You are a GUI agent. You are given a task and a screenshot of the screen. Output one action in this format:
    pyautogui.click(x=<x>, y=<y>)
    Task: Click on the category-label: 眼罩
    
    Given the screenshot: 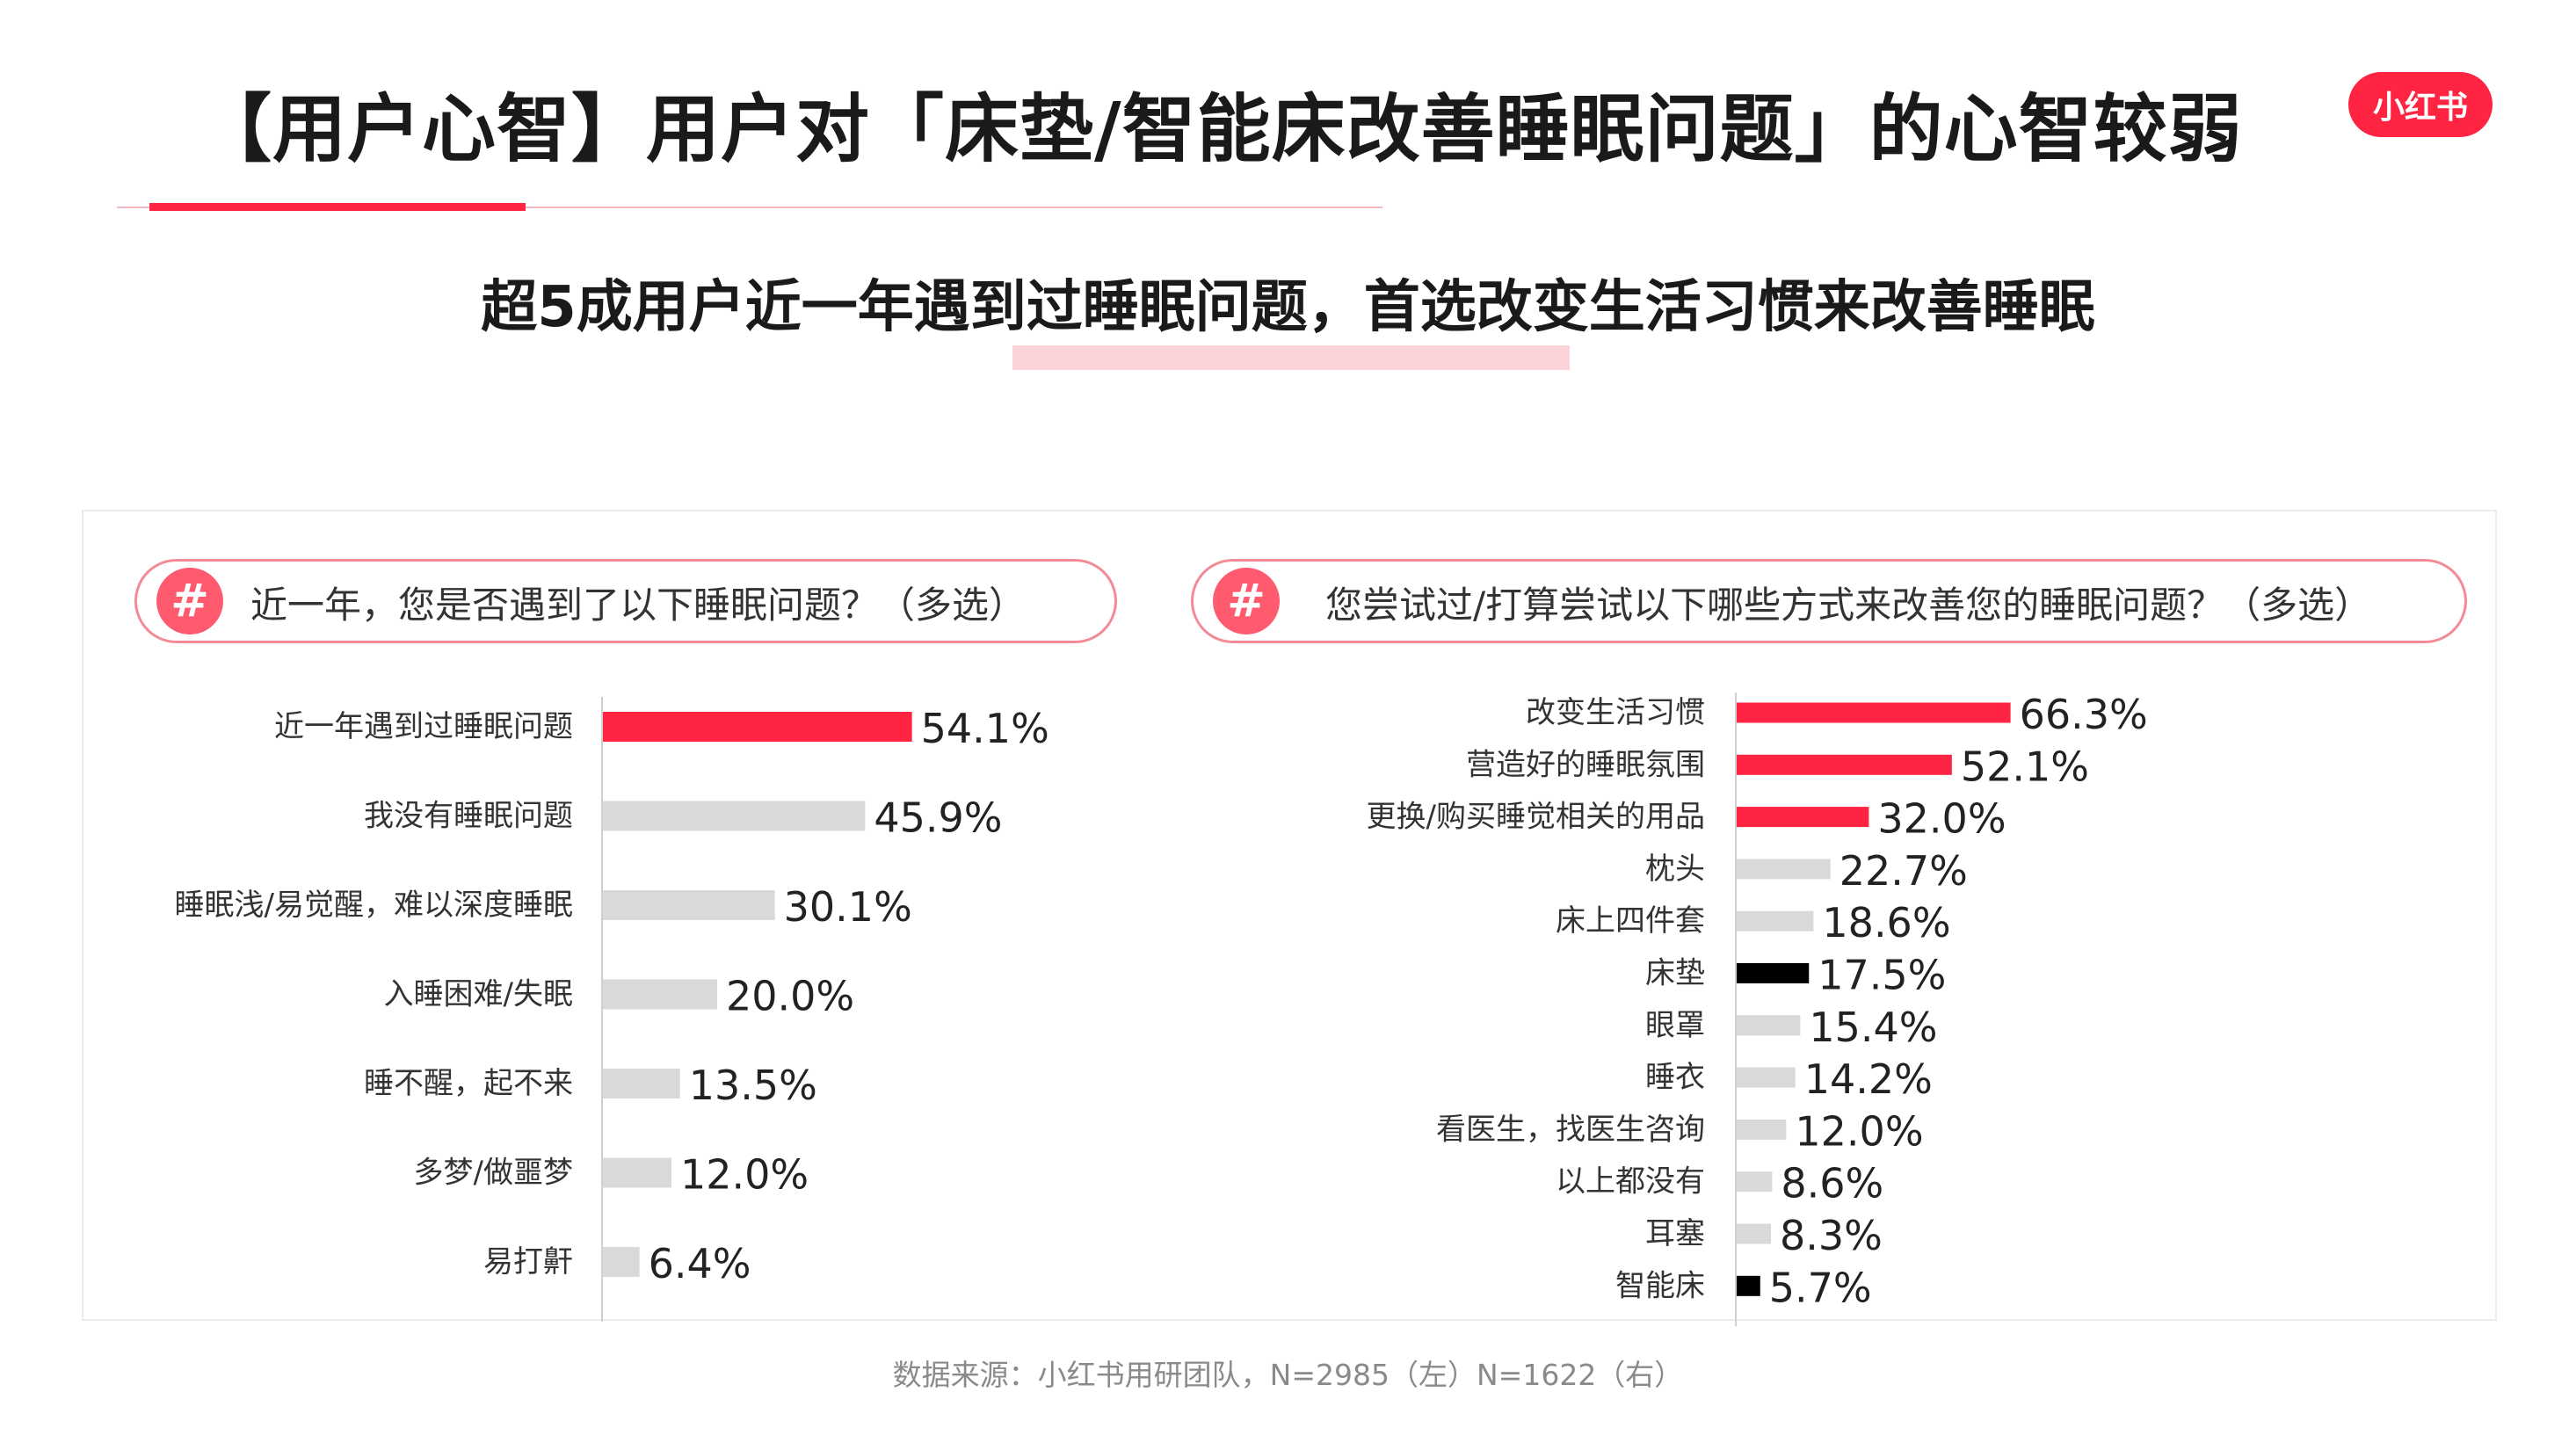 What is the action you would take?
    pyautogui.click(x=1675, y=1025)
    